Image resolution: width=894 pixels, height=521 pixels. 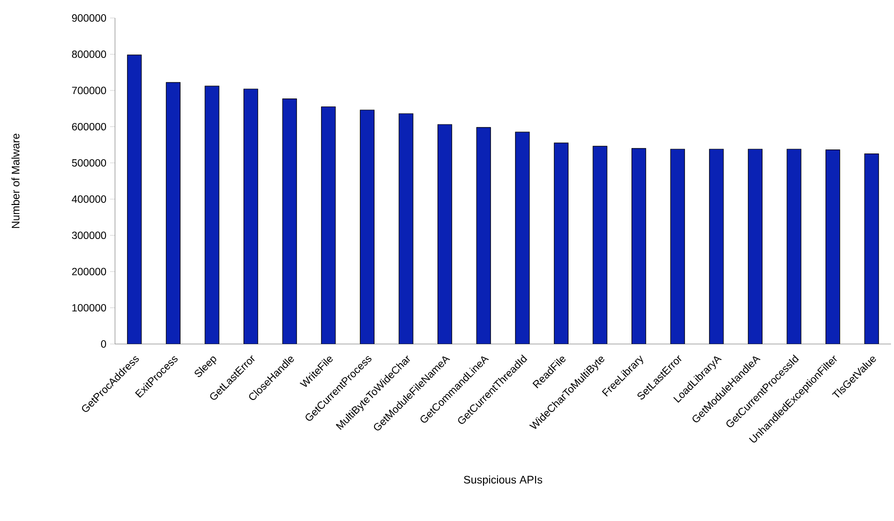 What do you see at coordinates (15, 181) in the screenshot?
I see `y-axis-title: Number of Malware` at bounding box center [15, 181].